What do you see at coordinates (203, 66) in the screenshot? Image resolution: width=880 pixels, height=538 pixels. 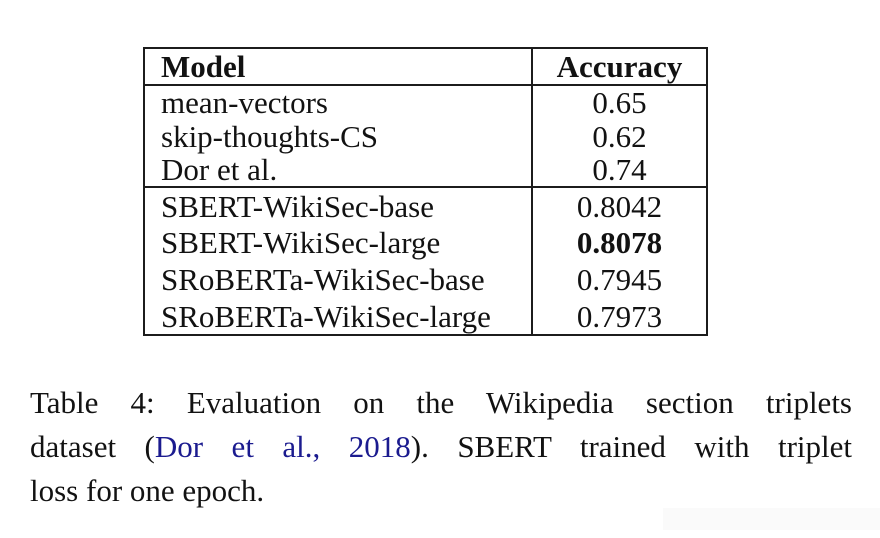 I see `column-header-model: Model` at bounding box center [203, 66].